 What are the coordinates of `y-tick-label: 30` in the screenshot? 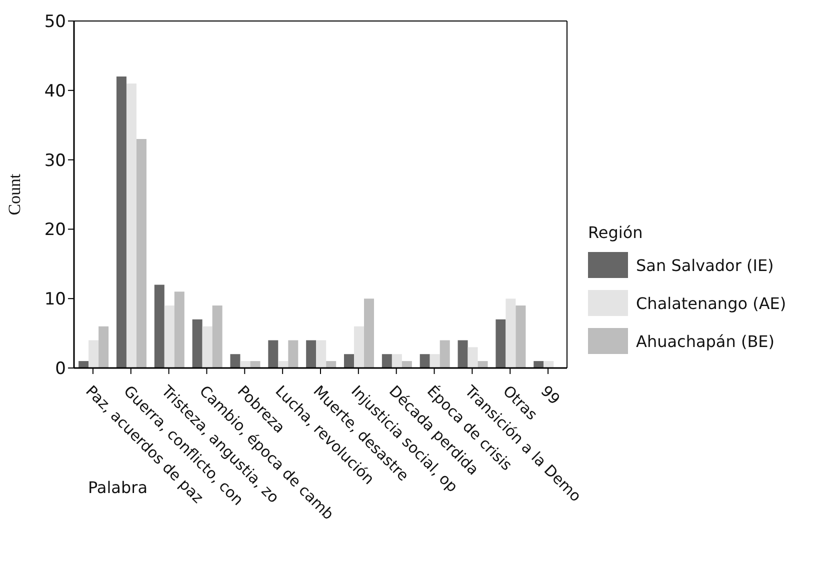 It's located at (55, 160).